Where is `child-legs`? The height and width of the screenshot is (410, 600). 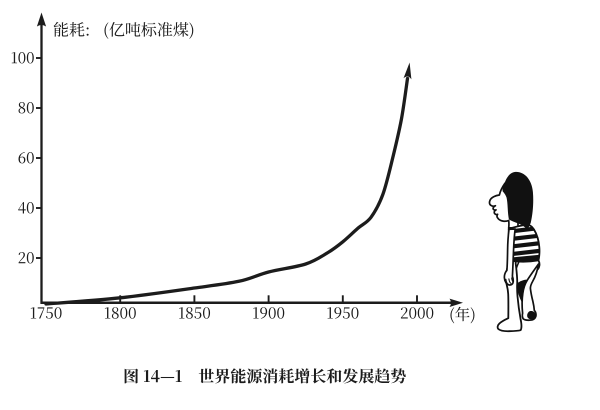
child-legs is located at coordinates (518, 293).